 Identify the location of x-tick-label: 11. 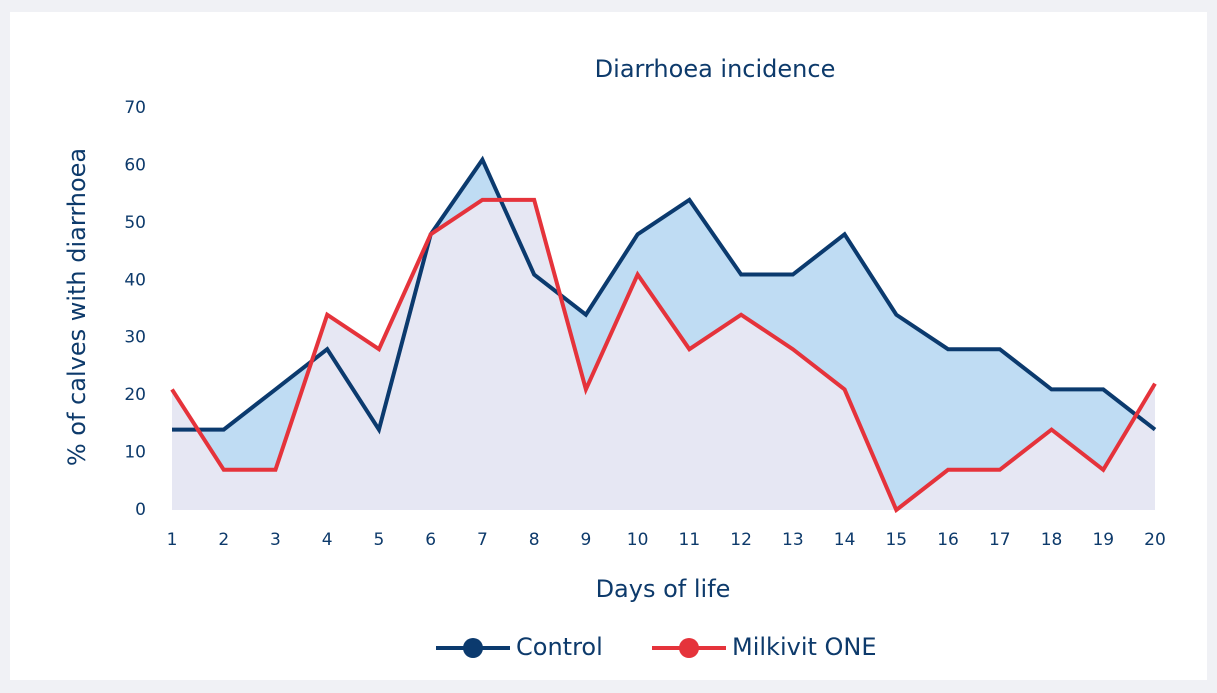
(690, 540).